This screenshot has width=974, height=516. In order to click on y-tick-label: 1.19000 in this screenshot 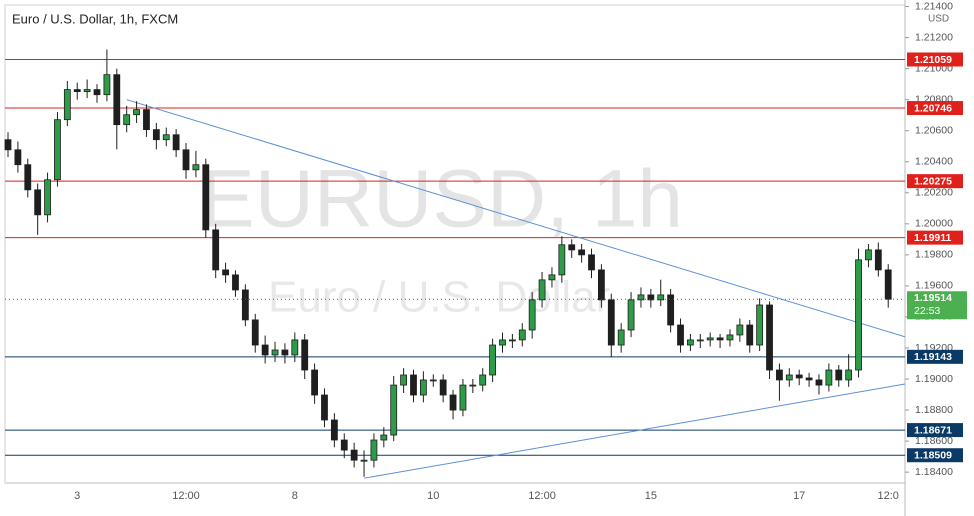, I will do `click(934, 379)`.